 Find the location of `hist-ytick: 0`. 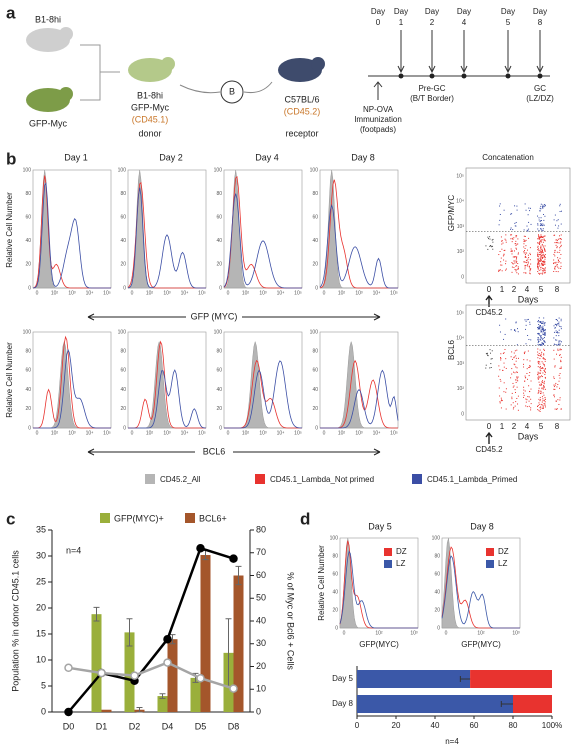

hist-ytick: 0 is located at coordinates (220, 288).